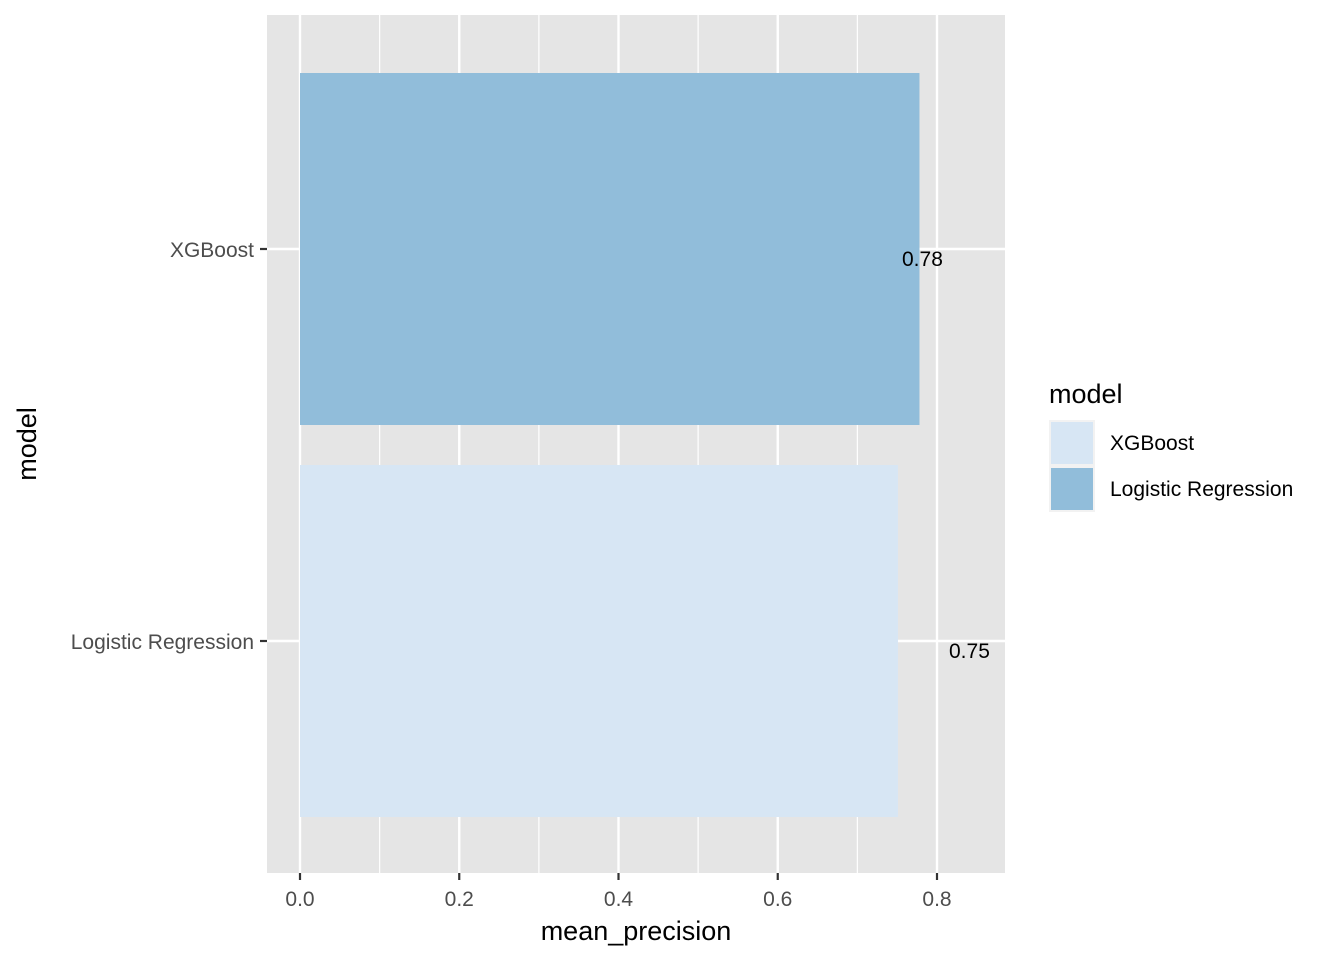  I want to click on x-axis-title: mean_precision, so click(636, 931).